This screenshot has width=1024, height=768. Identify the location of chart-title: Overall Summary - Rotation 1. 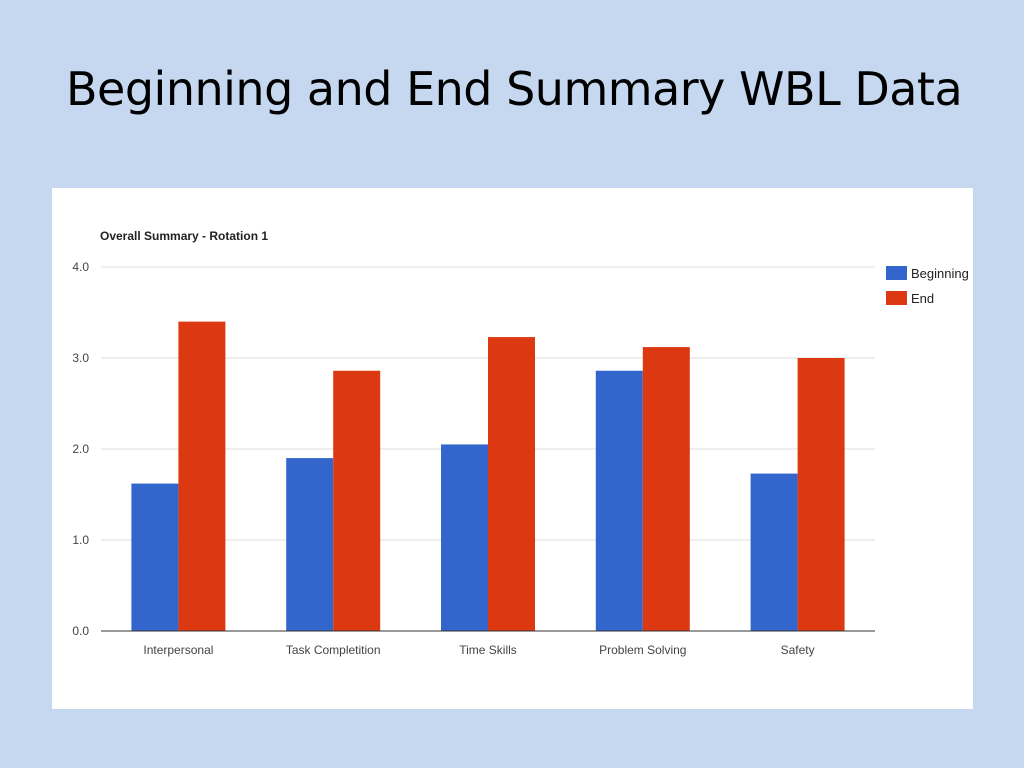
(184, 236).